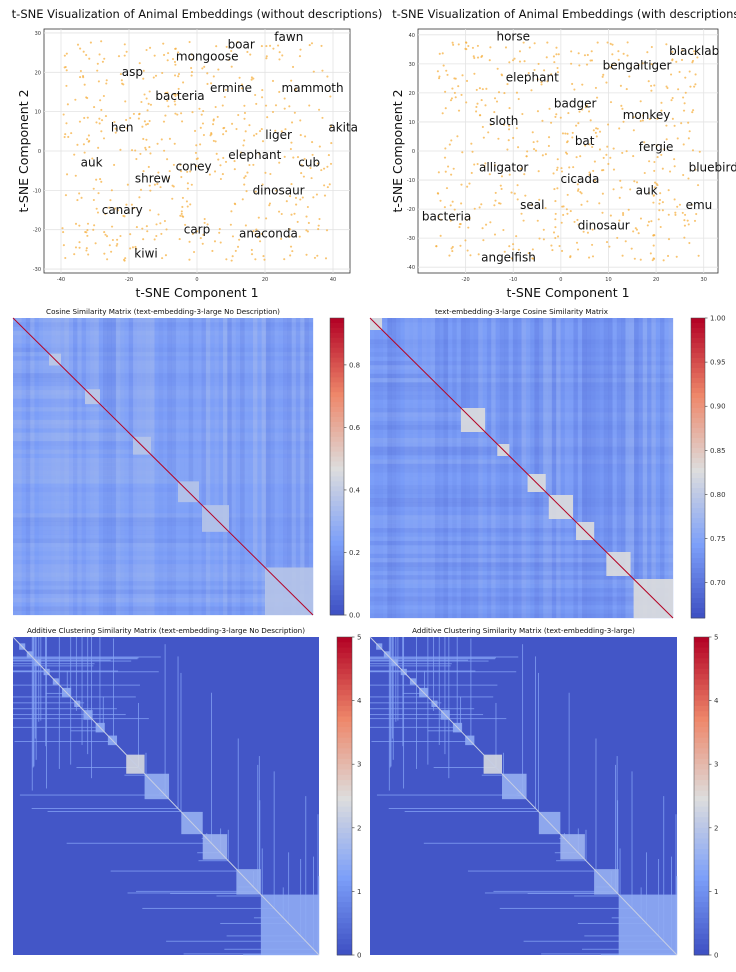 The image size is (736, 972). Describe the element at coordinates (196, 280) in the screenshot. I see `x-tick-label: 0` at that location.